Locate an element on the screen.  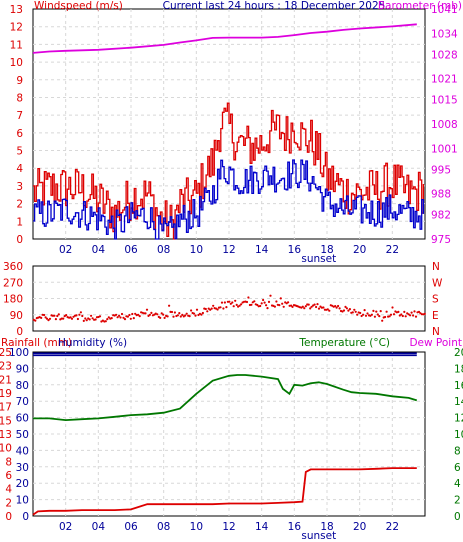
rainfall-tick-label: 4 is located at coordinates (8, 490).